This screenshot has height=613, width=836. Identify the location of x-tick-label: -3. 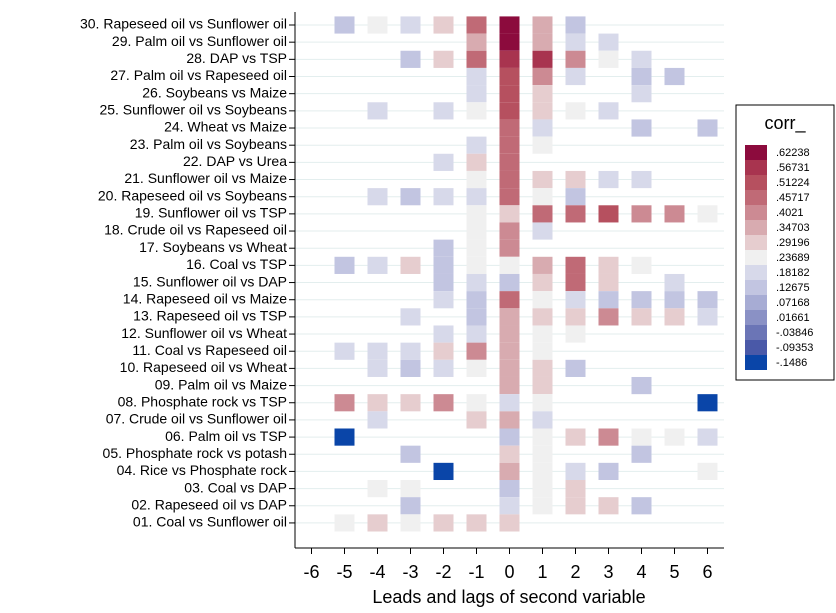
(410, 572).